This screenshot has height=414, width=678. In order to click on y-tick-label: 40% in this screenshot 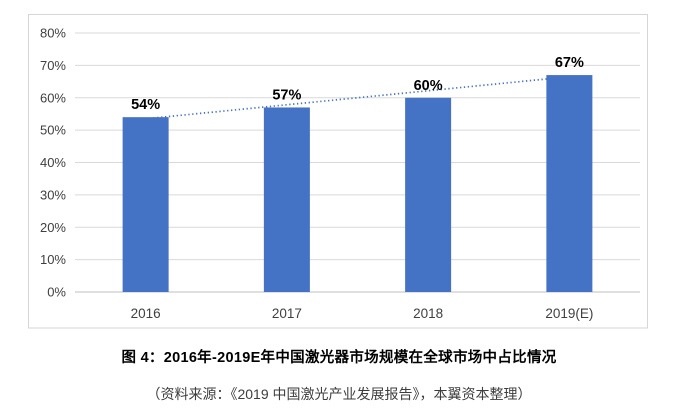, I will do `click(53, 162)`.